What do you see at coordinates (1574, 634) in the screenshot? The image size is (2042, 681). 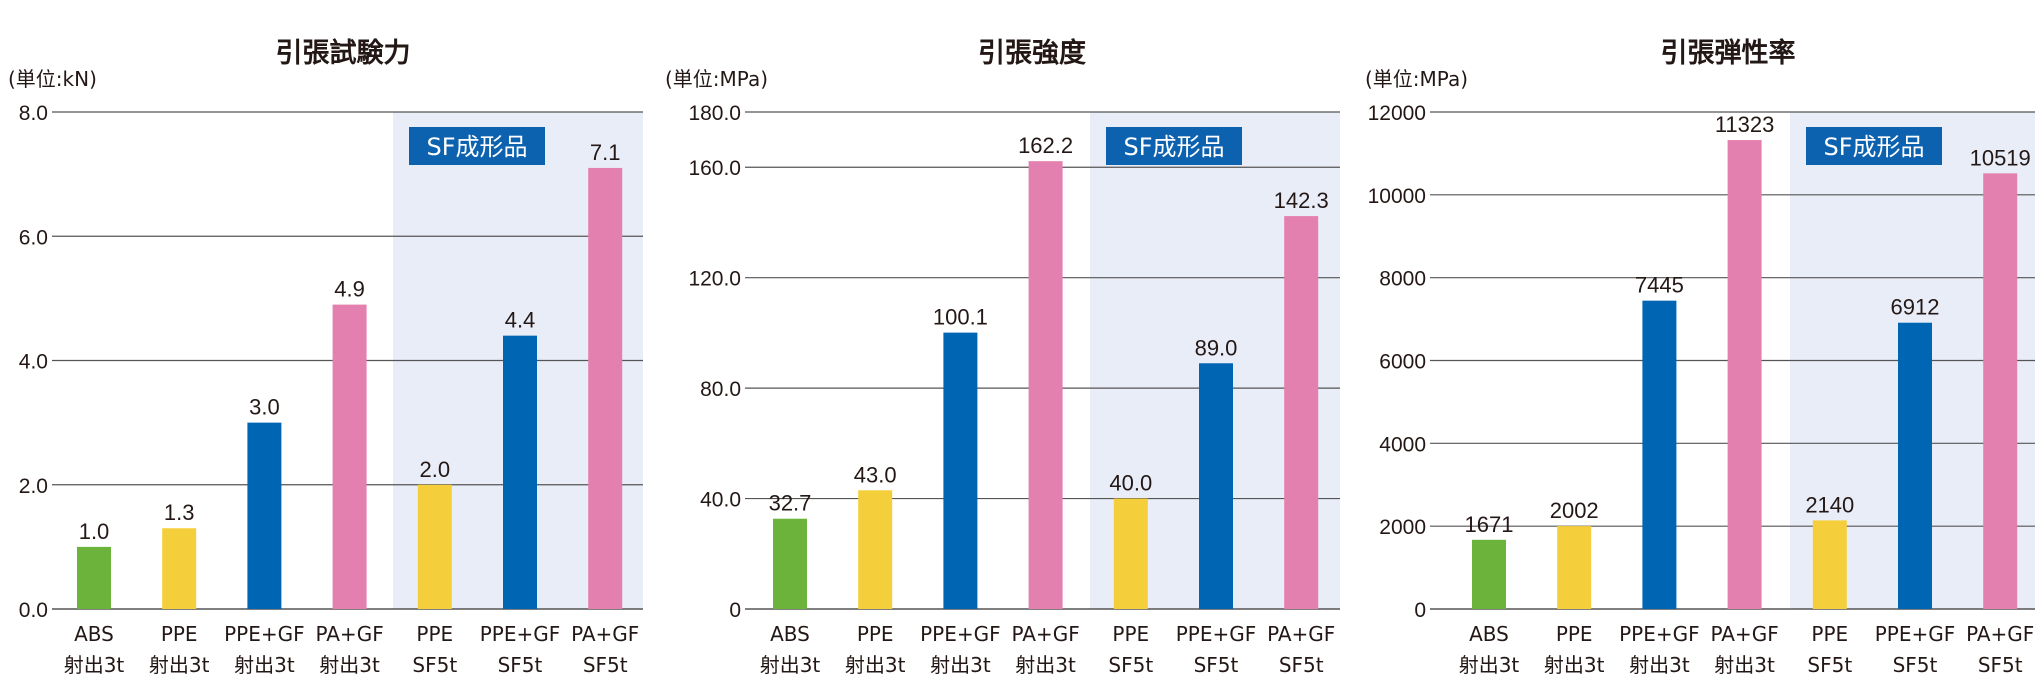 I see `chart3-category-label: PPE` at bounding box center [1574, 634].